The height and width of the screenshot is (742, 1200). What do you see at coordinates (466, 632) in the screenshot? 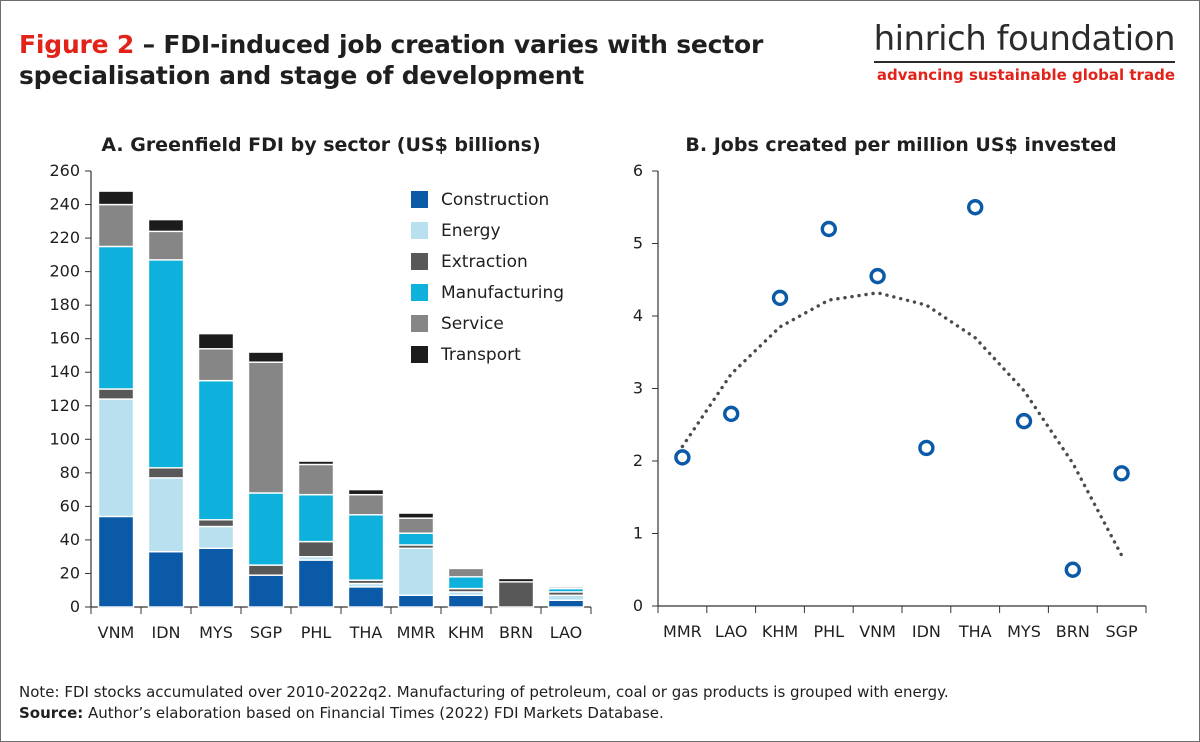
I see `x-tick-label: KHM` at bounding box center [466, 632].